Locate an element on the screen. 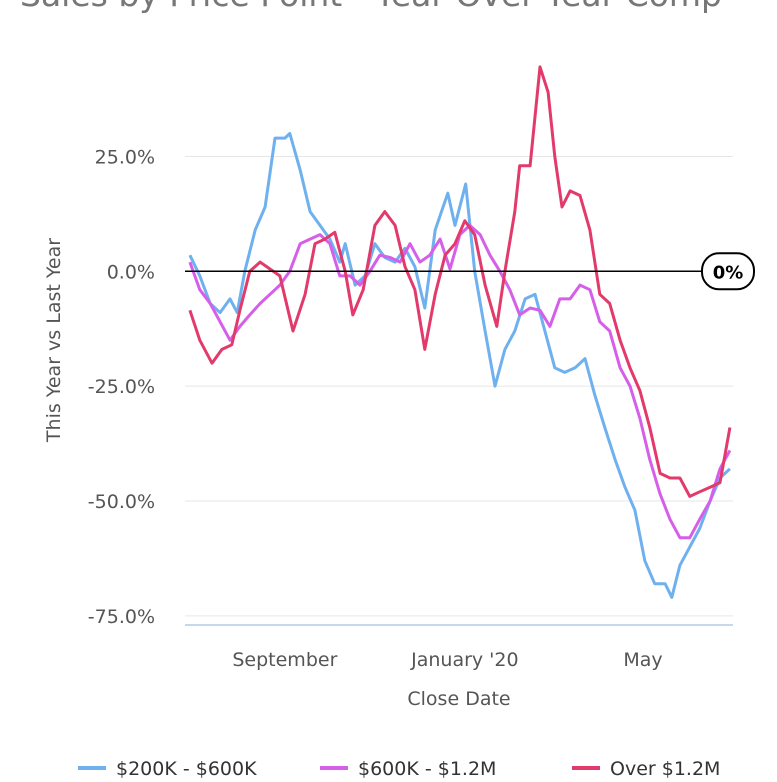  annotation: 0% is located at coordinates (728, 272).